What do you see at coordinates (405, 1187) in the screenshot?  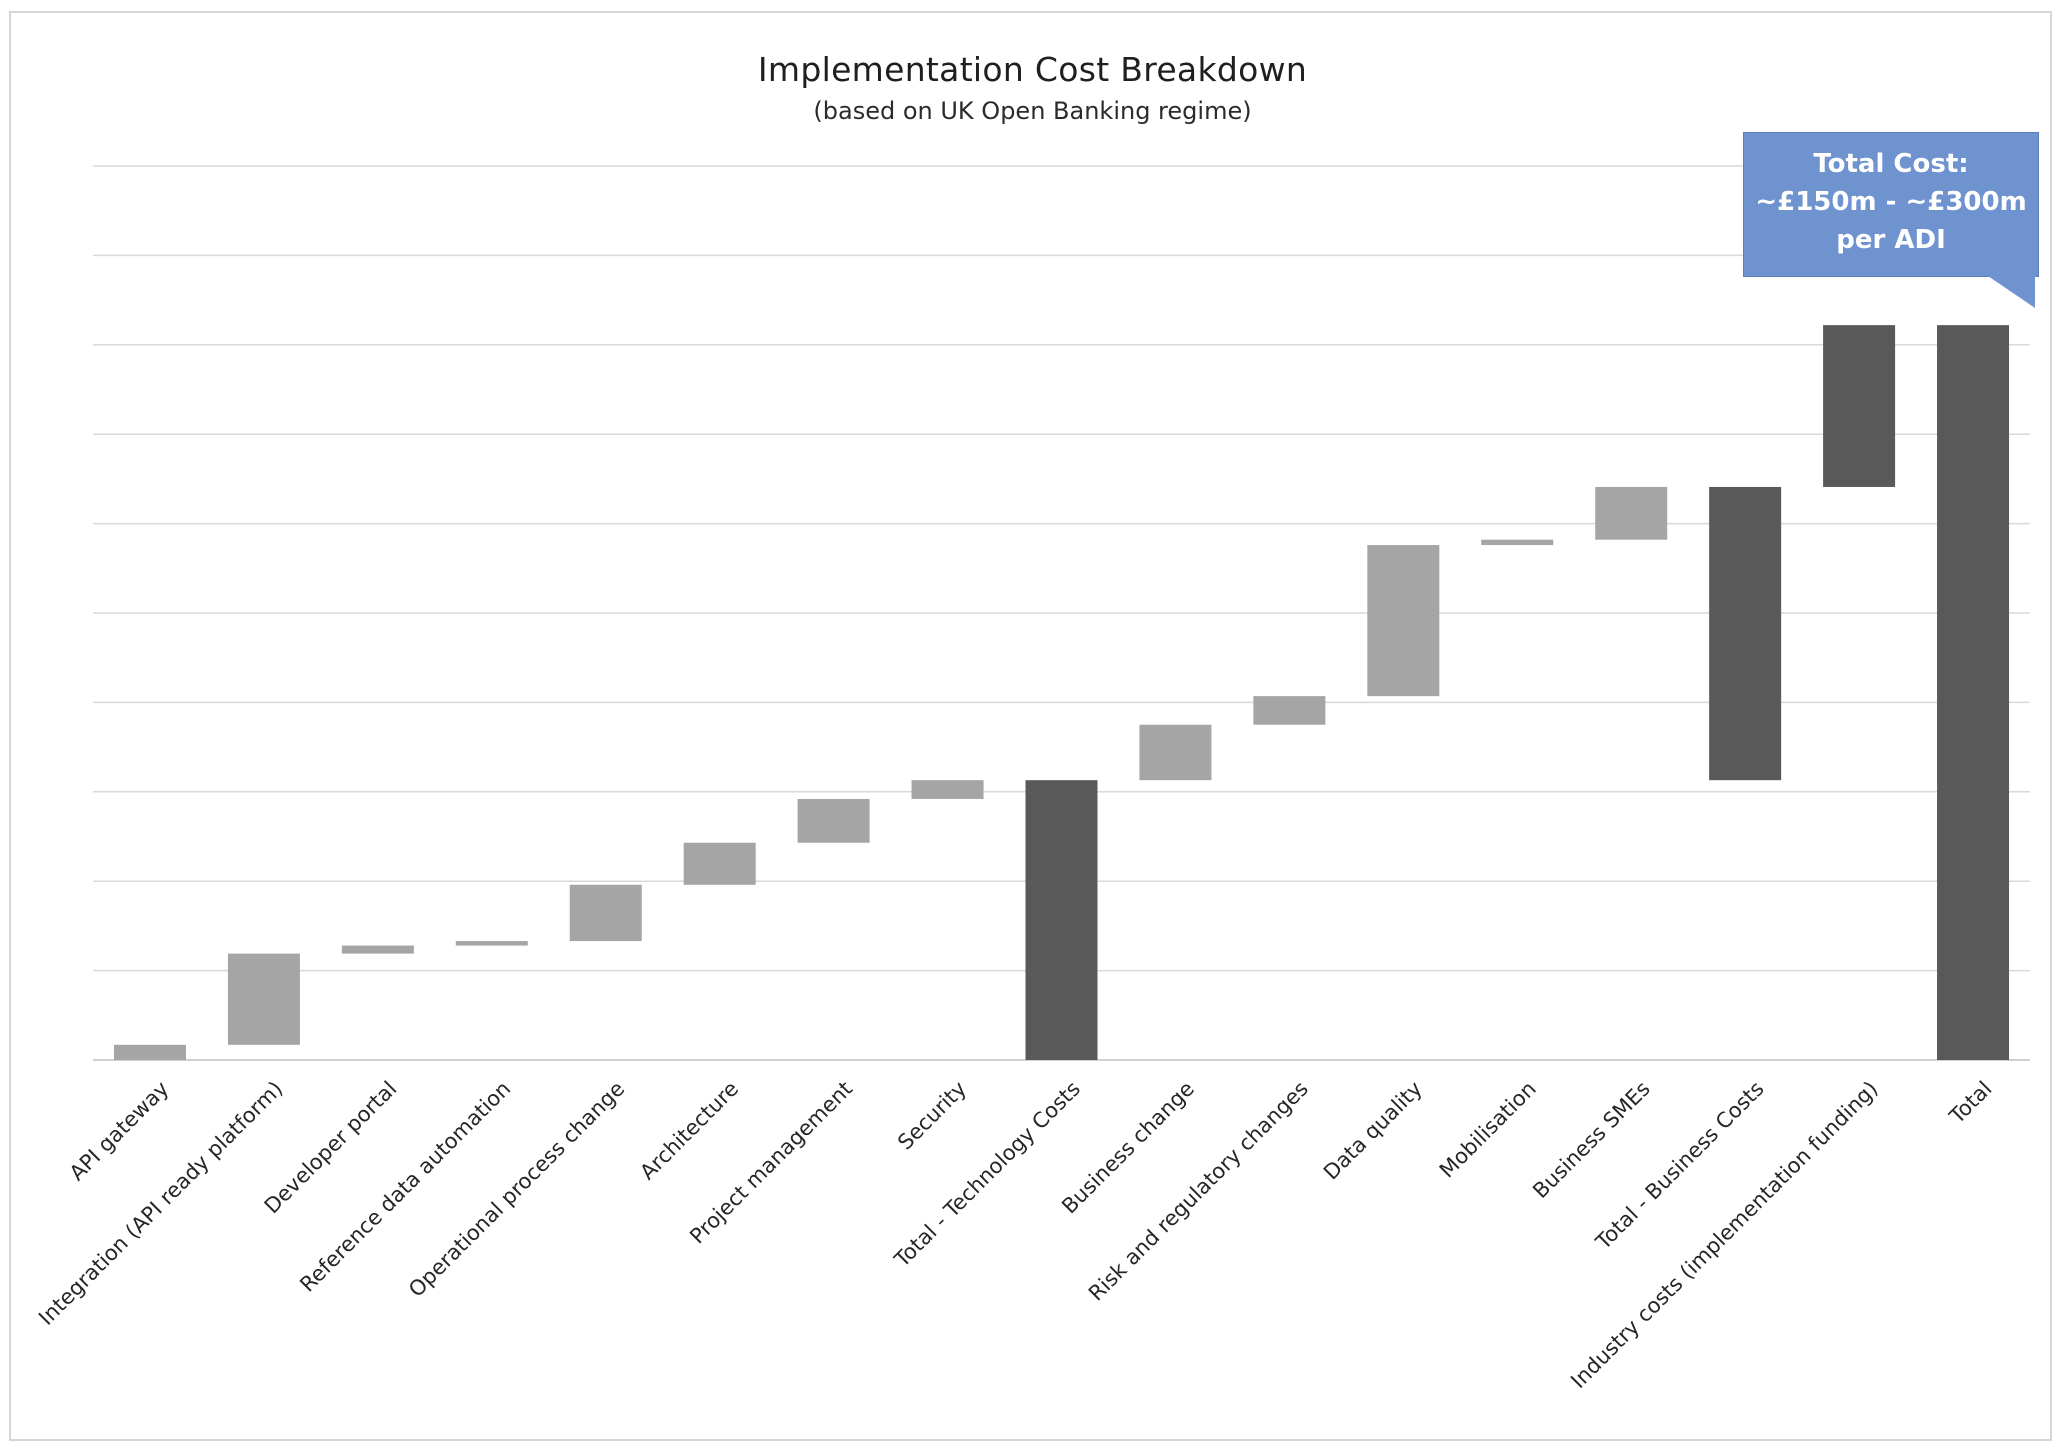 I see `x-tick-label: Reference data automation` at bounding box center [405, 1187].